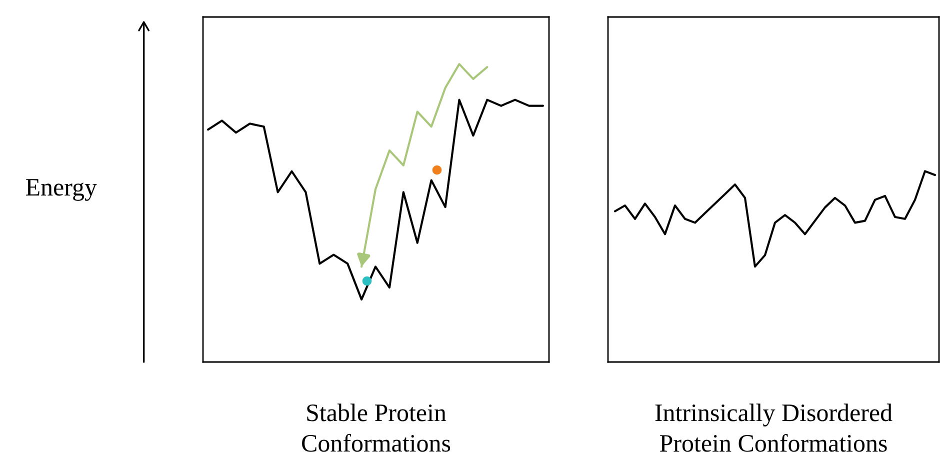  Describe the element at coordinates (376, 428) in the screenshot. I see `x-axis-title: Stable Protein Conformations` at that location.